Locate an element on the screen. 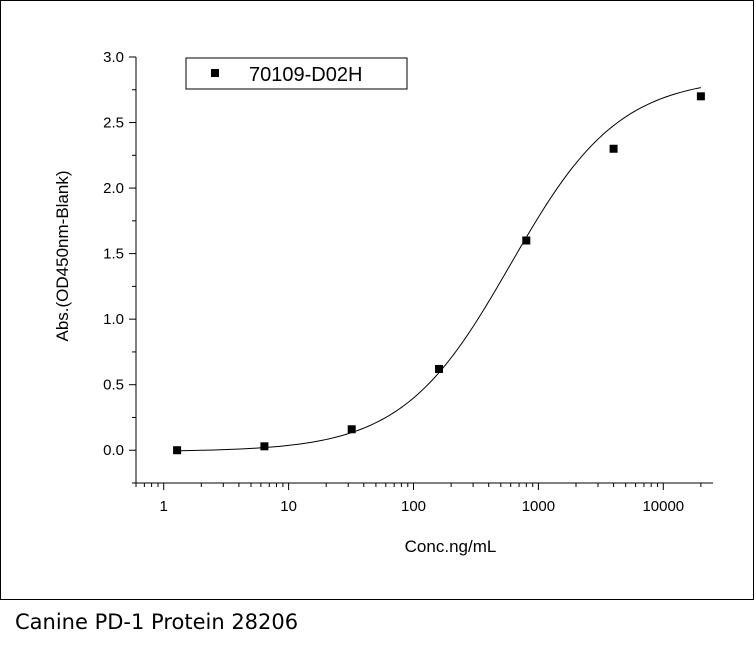  y-tick-label: 0.0 is located at coordinates (113, 450).